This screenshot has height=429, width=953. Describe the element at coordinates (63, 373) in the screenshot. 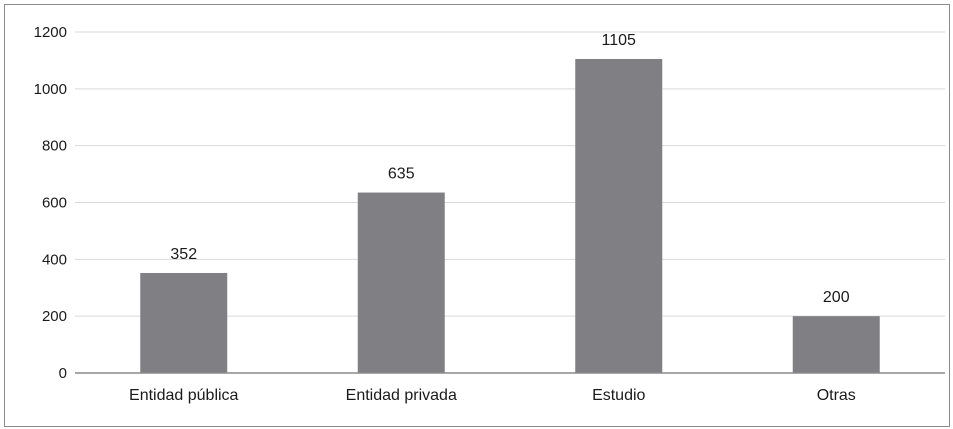

I see `y-tick-label: 0` at that location.